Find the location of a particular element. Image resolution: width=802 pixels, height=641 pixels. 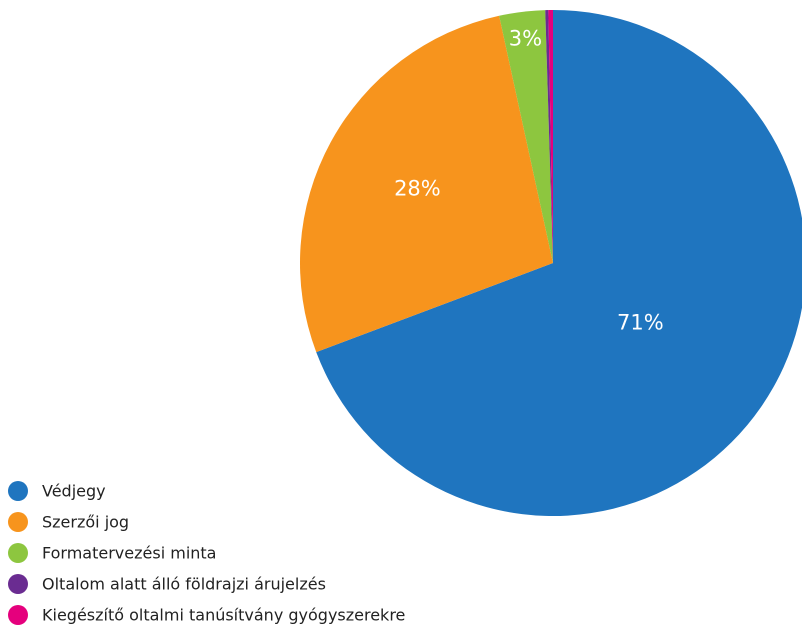

legend-label: Formatervezési minta is located at coordinates (129, 553).